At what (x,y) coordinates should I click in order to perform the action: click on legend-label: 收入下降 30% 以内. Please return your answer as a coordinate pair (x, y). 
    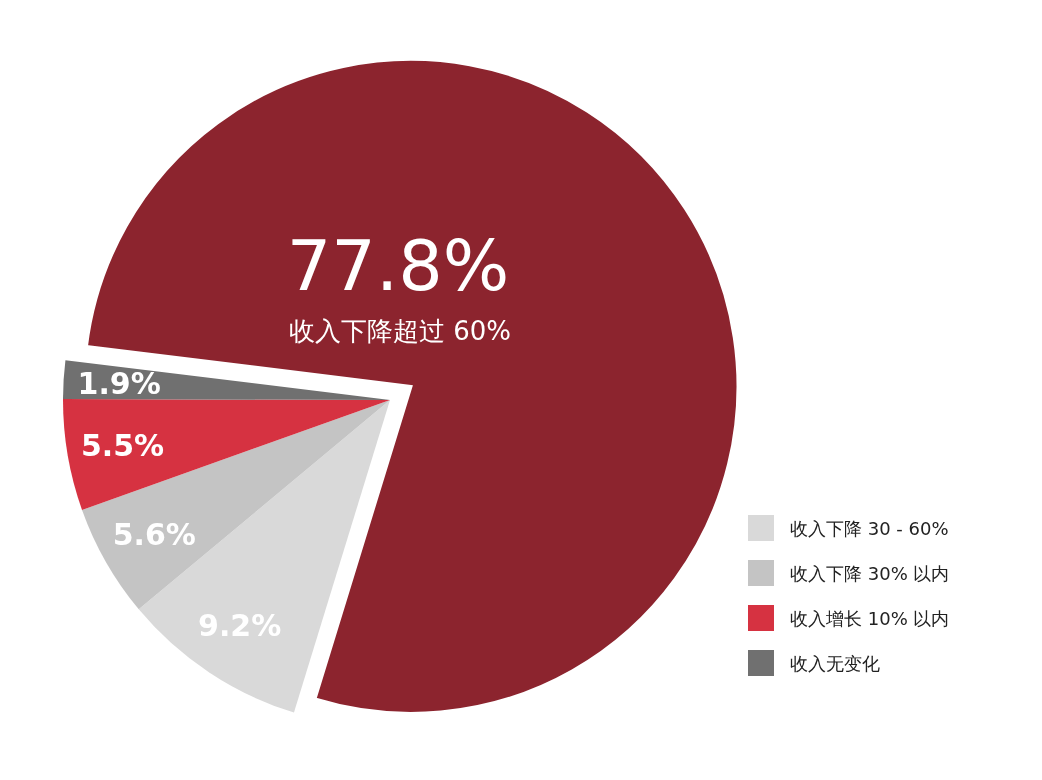
    Looking at the image, I should click on (870, 573).